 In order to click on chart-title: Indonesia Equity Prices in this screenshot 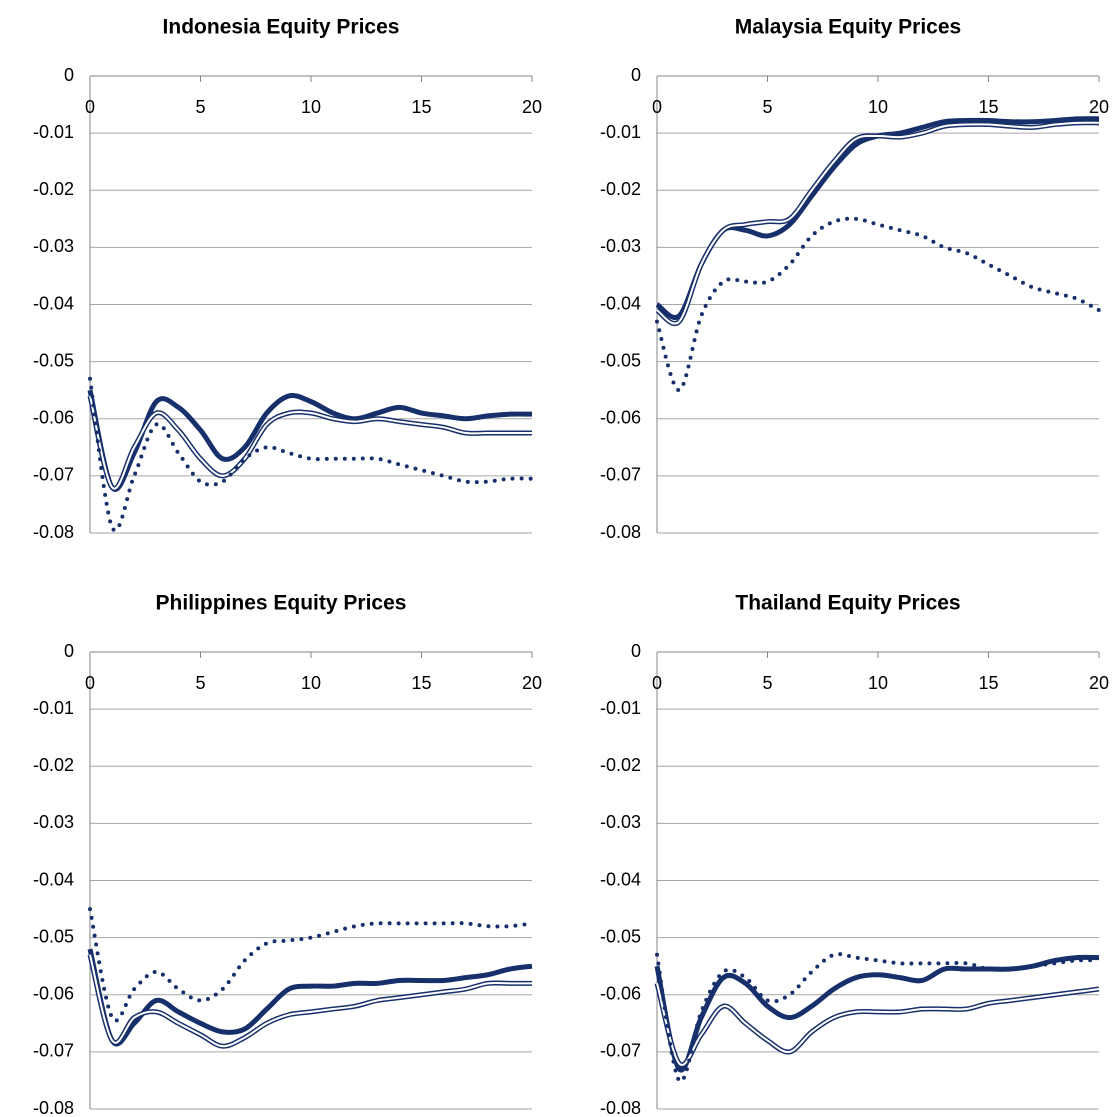, I will do `click(281, 27)`.